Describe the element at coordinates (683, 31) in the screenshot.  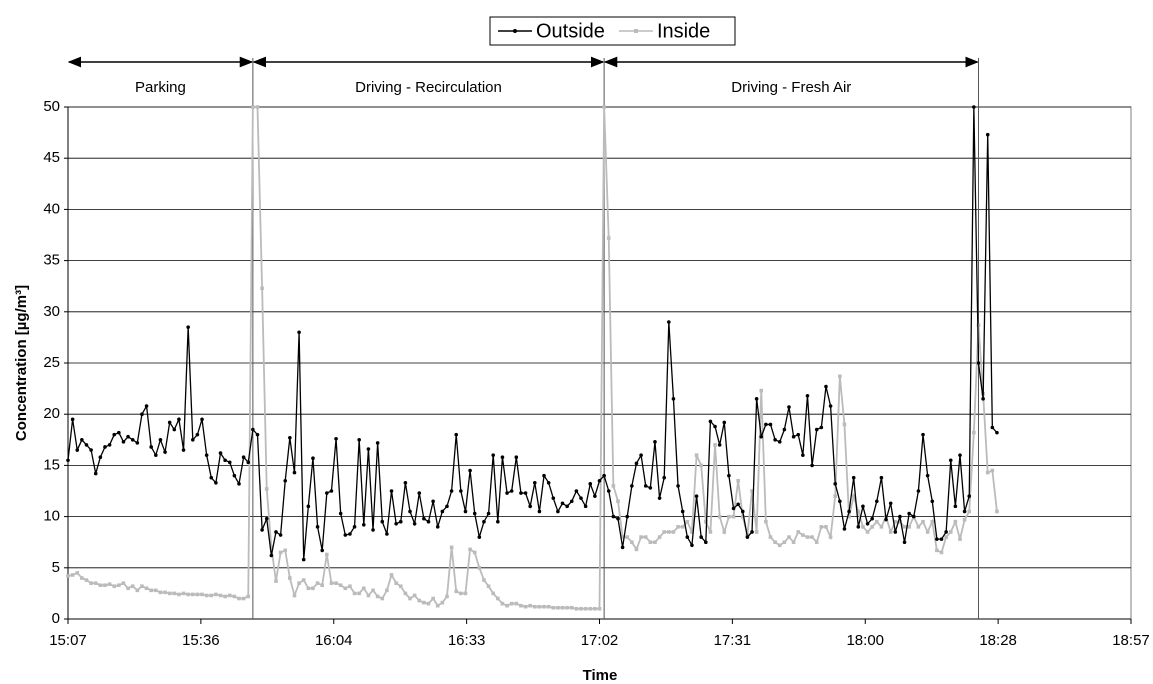
I see `legend-label: Inside` at that location.